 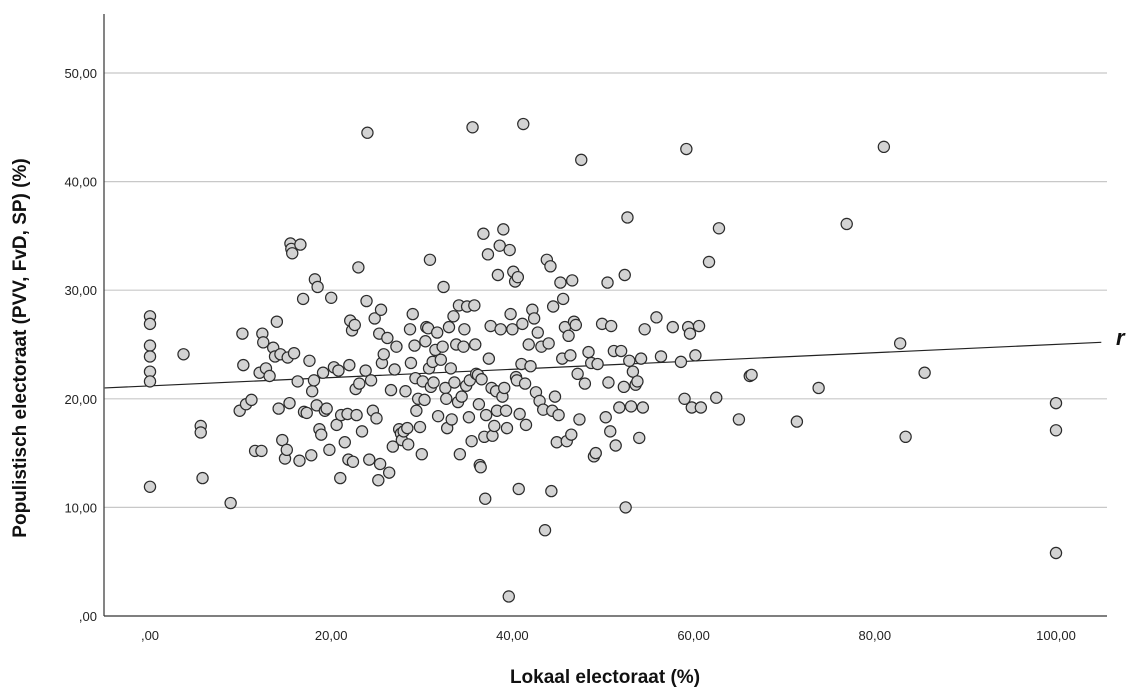 I want to click on x-tick-labels: ,00 20,00 40,00 60,00 80,00 100,00, so click(x=608, y=635).